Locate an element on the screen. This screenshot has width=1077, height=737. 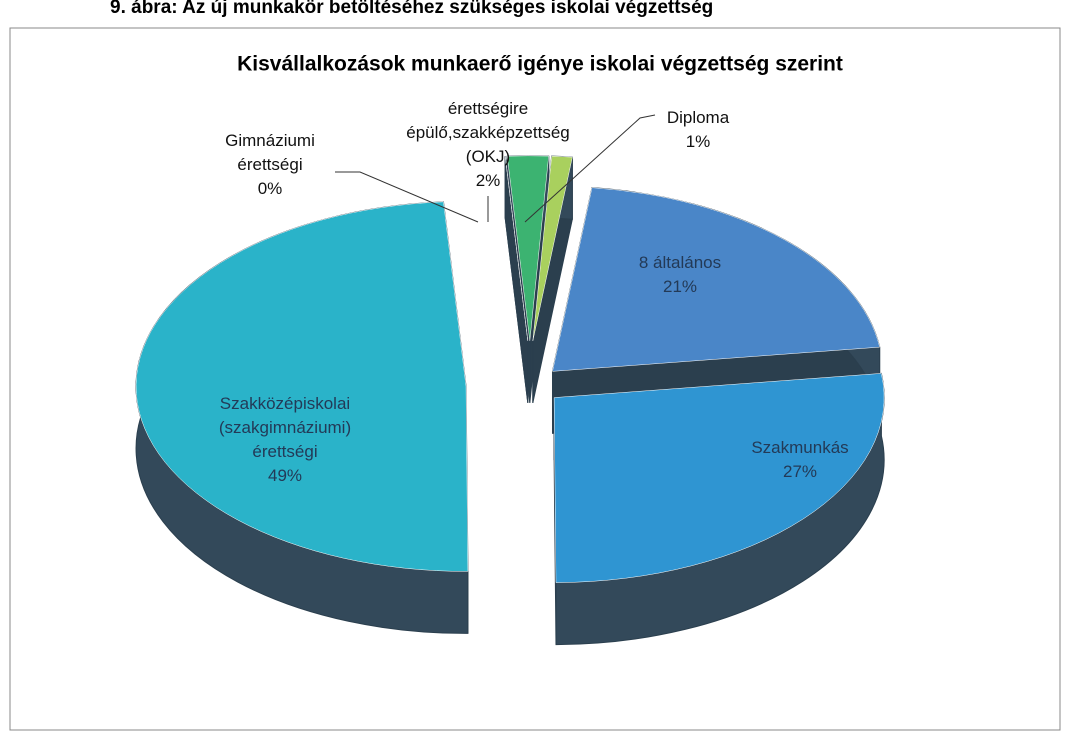
value-label: 2% is located at coordinates (488, 180).